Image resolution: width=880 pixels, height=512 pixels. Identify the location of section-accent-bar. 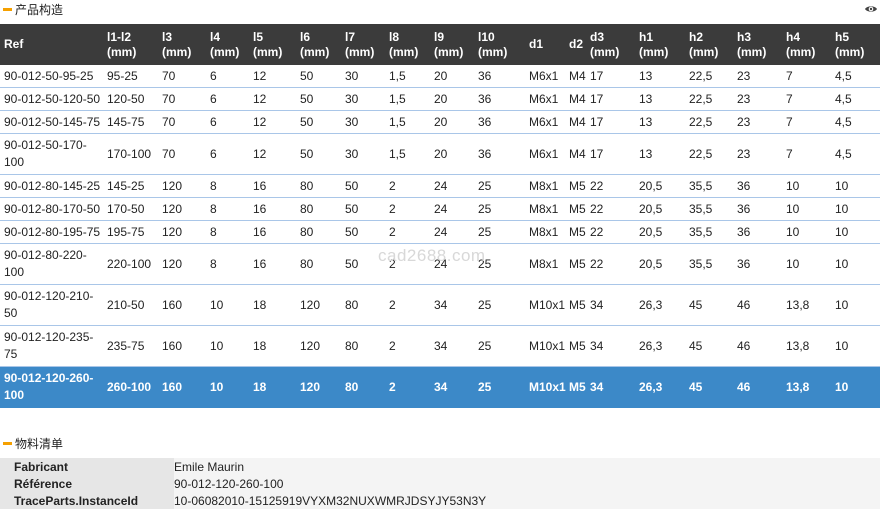
(7, 9).